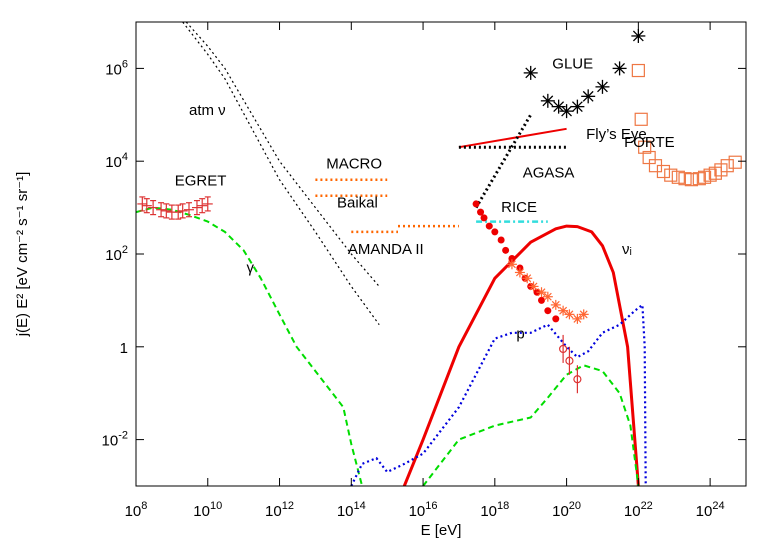 The image size is (778, 545). What do you see at coordinates (279, 510) in the screenshot?
I see `x-tick-label: 1012` at bounding box center [279, 510].